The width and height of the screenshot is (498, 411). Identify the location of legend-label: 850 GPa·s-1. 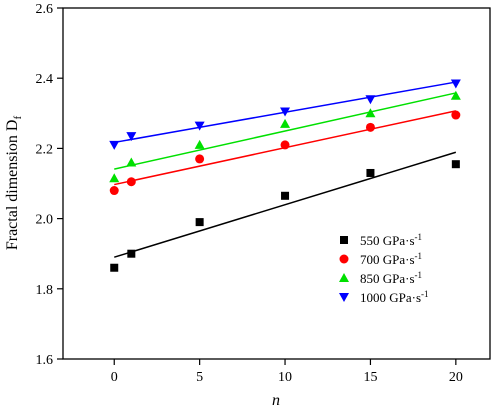
(391, 278).